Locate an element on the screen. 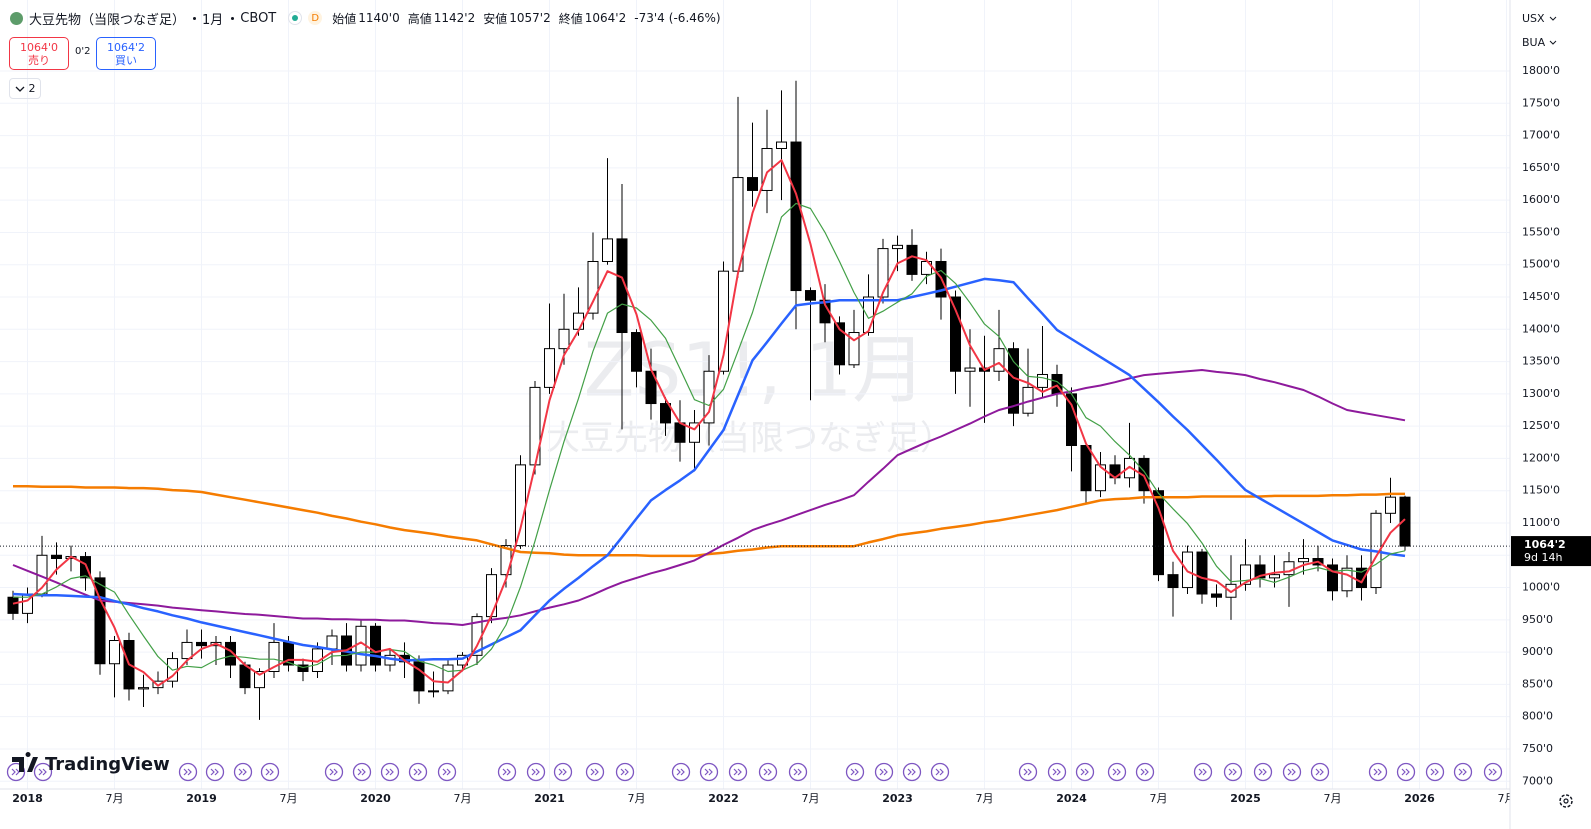  indicator-count: 2 is located at coordinates (32, 88).